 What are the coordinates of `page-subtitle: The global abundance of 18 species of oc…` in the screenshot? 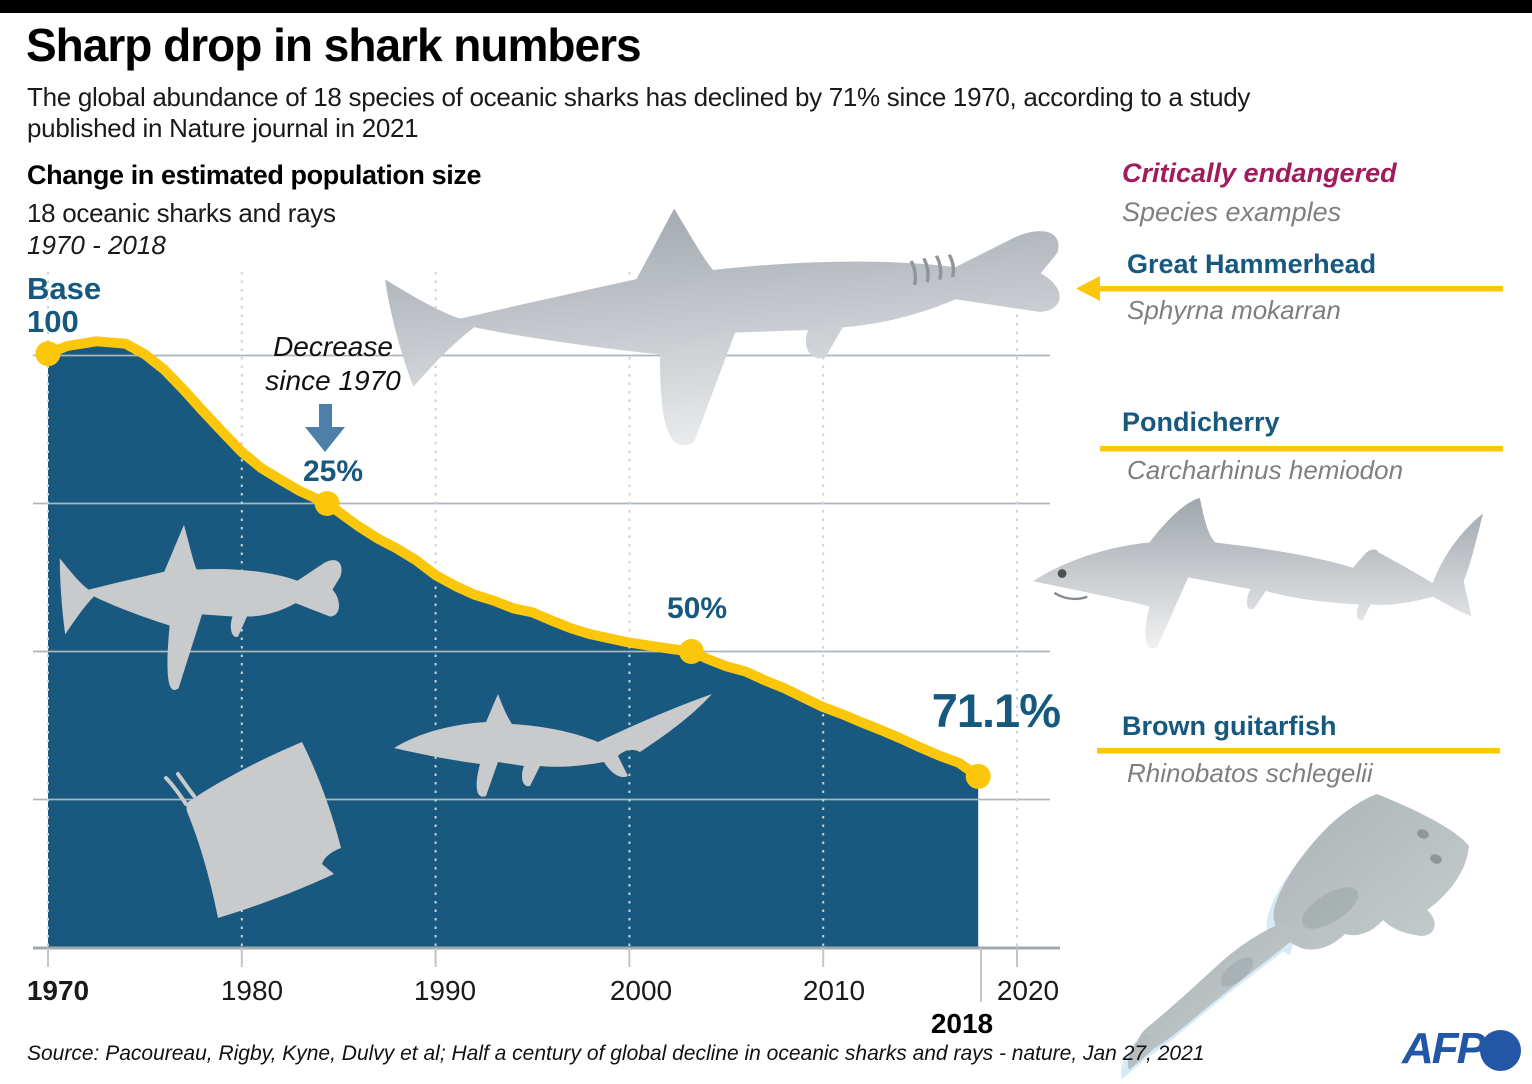 It's located at (638, 113).